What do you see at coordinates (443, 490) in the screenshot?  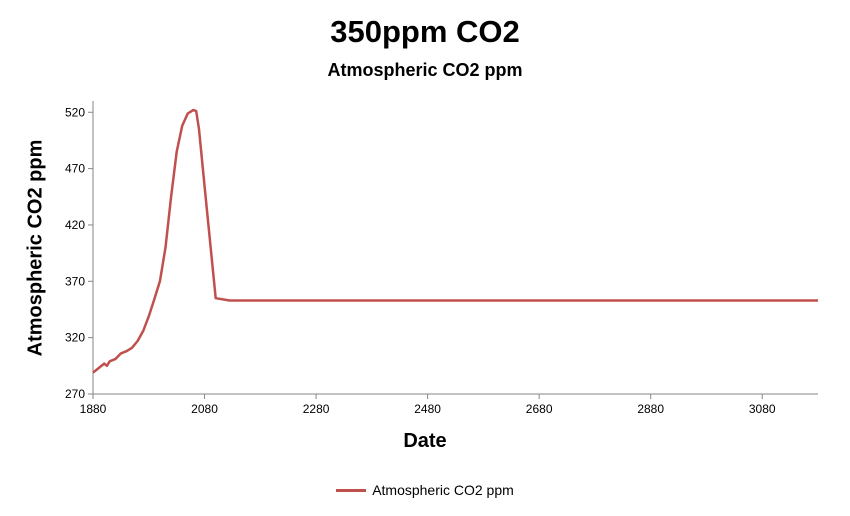 I see `legend-label: Atmospheric CO2 ppm` at bounding box center [443, 490].